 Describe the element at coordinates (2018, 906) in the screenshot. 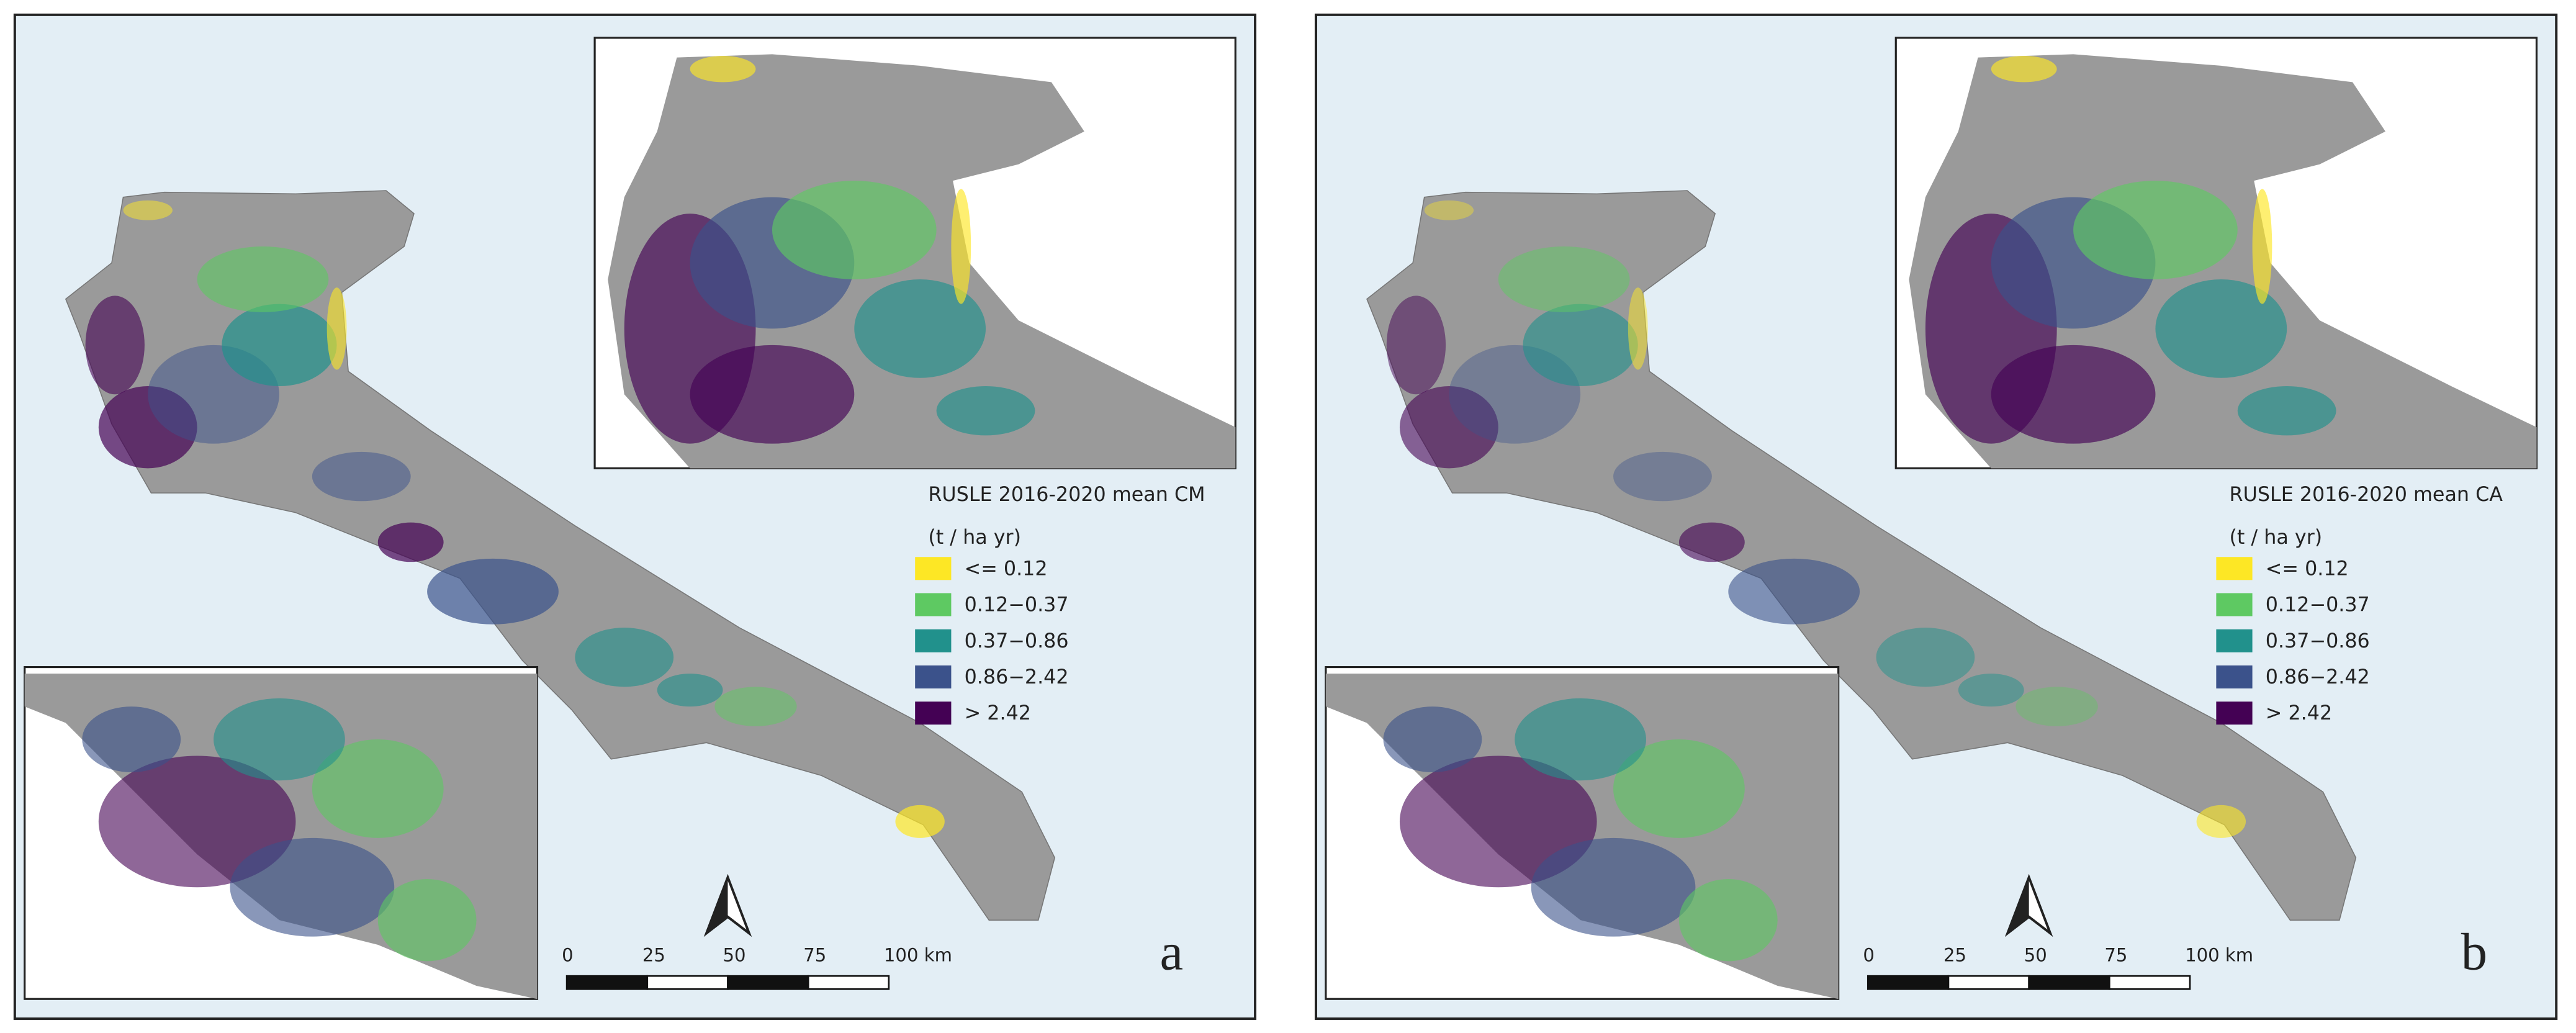

I see `north-arrow-half` at that location.